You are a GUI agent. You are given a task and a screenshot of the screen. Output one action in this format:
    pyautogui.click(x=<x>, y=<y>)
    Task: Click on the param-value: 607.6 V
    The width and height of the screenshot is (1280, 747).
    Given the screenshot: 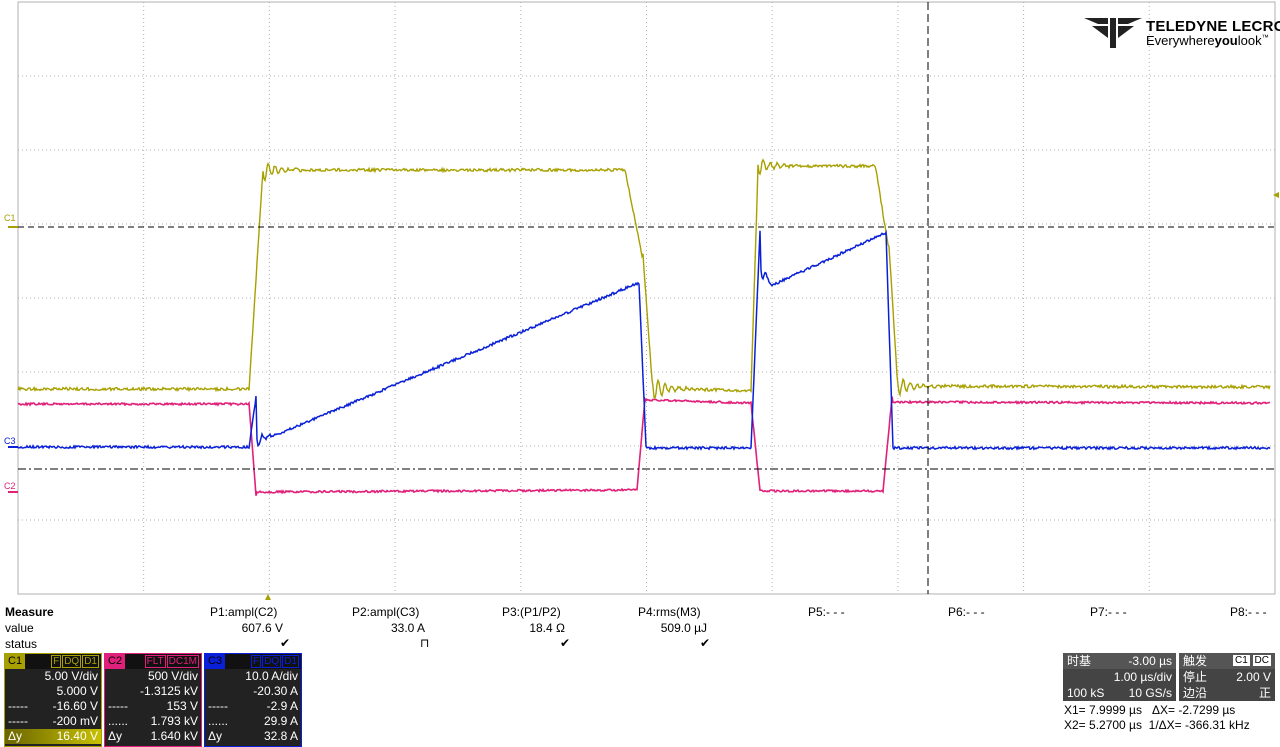 What is the action you would take?
    pyautogui.click(x=262, y=628)
    